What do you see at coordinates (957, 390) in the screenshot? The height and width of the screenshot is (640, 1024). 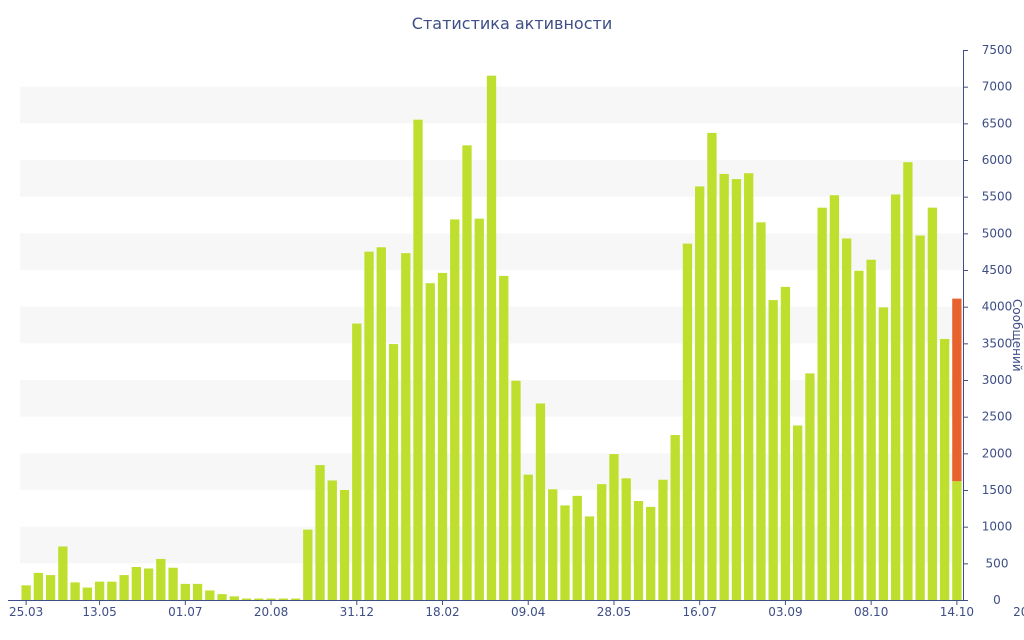 I see `bar-highlight-segment` at bounding box center [957, 390].